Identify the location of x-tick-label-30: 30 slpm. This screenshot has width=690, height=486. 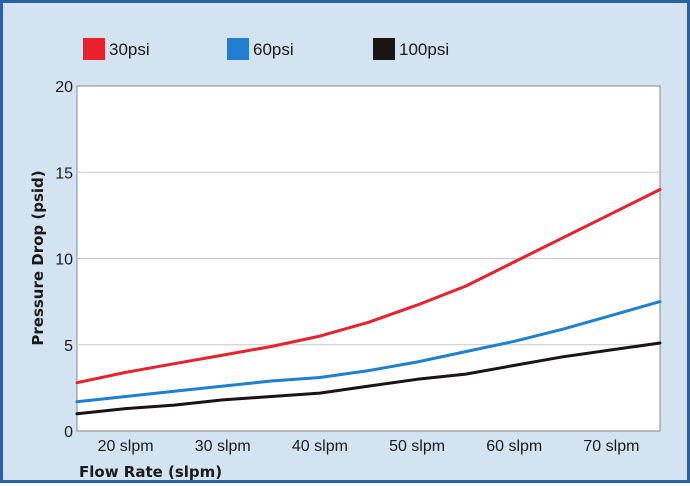
(223, 446).